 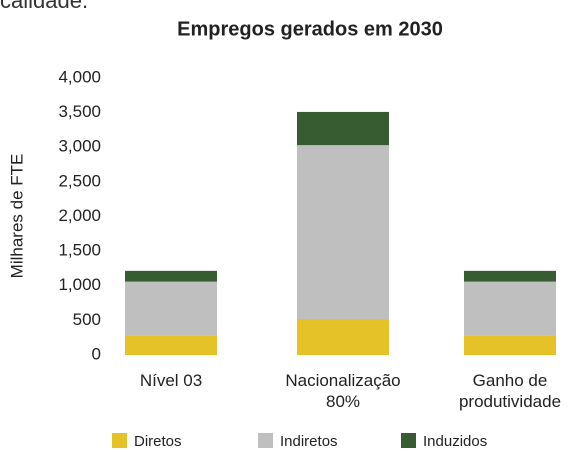 What do you see at coordinates (16, 216) in the screenshot?
I see `y-axis-label: Milhares de FTE` at bounding box center [16, 216].